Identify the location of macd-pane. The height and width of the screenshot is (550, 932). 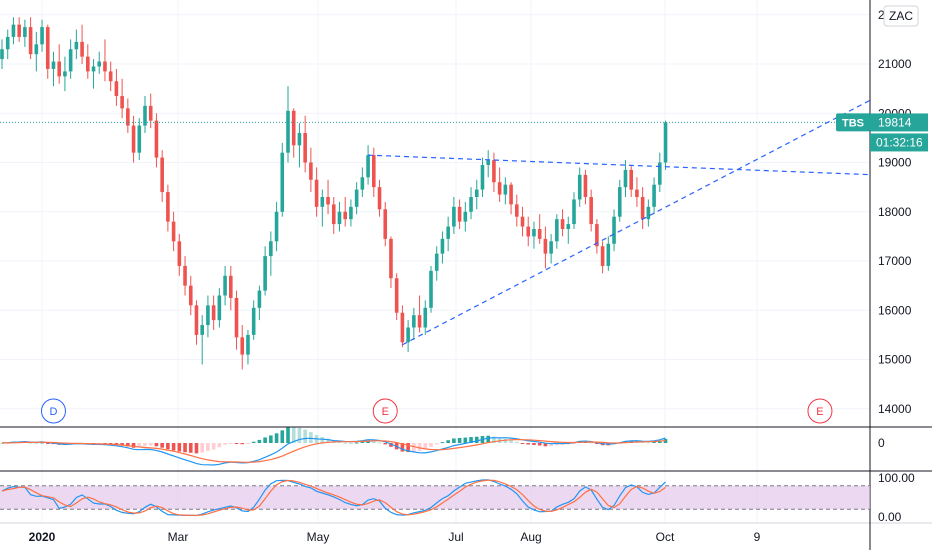
(334, 446).